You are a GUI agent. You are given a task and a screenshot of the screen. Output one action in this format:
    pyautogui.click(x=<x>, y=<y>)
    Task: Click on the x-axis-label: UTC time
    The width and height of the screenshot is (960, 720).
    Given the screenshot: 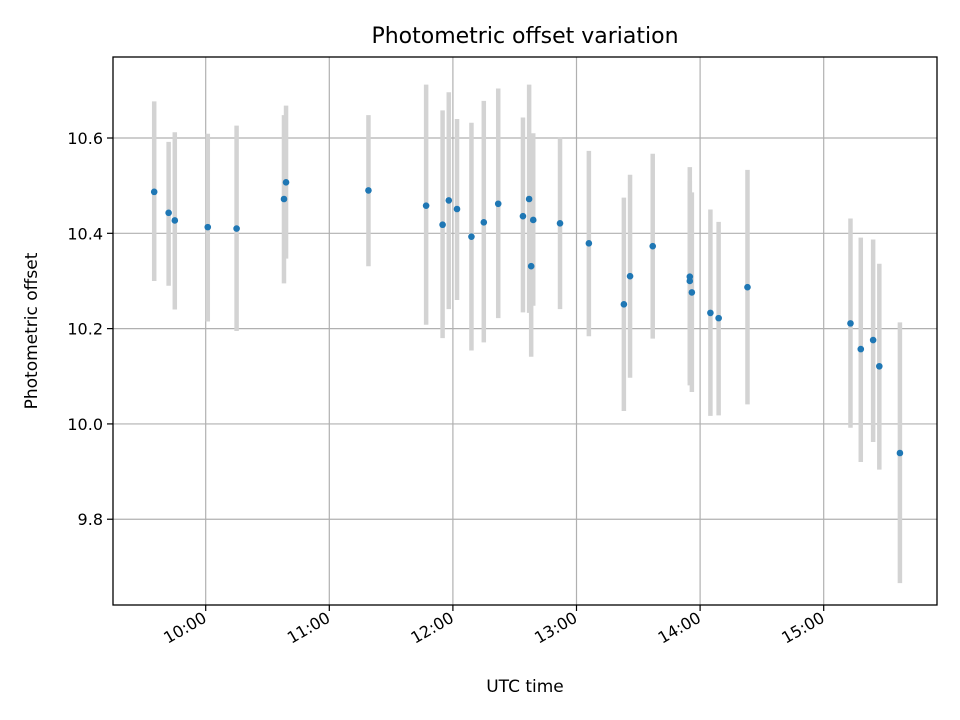 What is the action you would take?
    pyautogui.click(x=525, y=687)
    